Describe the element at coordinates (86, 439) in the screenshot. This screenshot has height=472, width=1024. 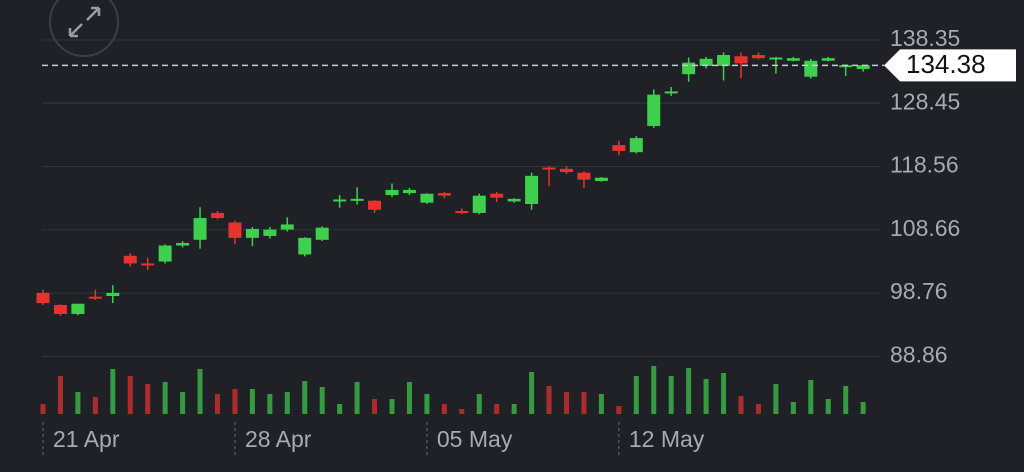
I see `x-tick-label: 21 Apr` at that location.